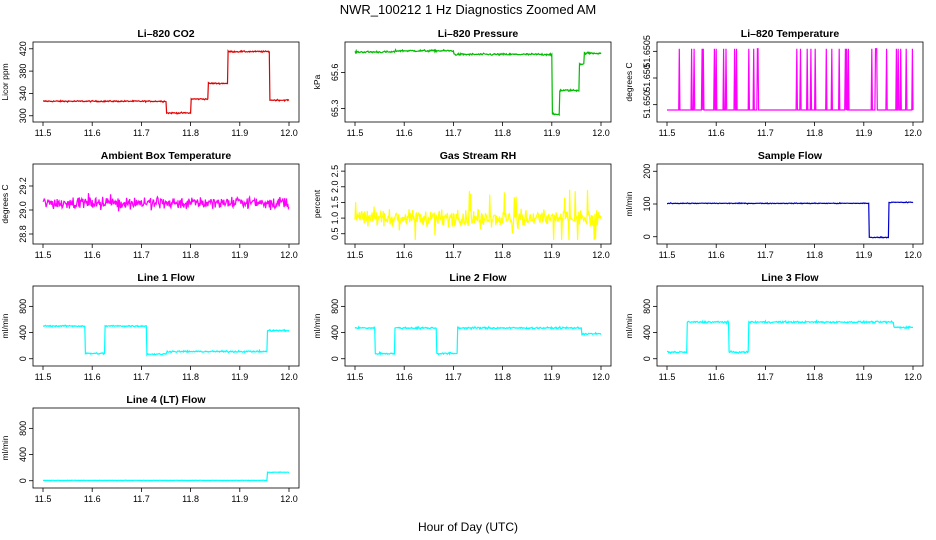  What do you see at coordinates (23, 93) in the screenshot?
I see `y-tick-label: 340` at bounding box center [23, 93].